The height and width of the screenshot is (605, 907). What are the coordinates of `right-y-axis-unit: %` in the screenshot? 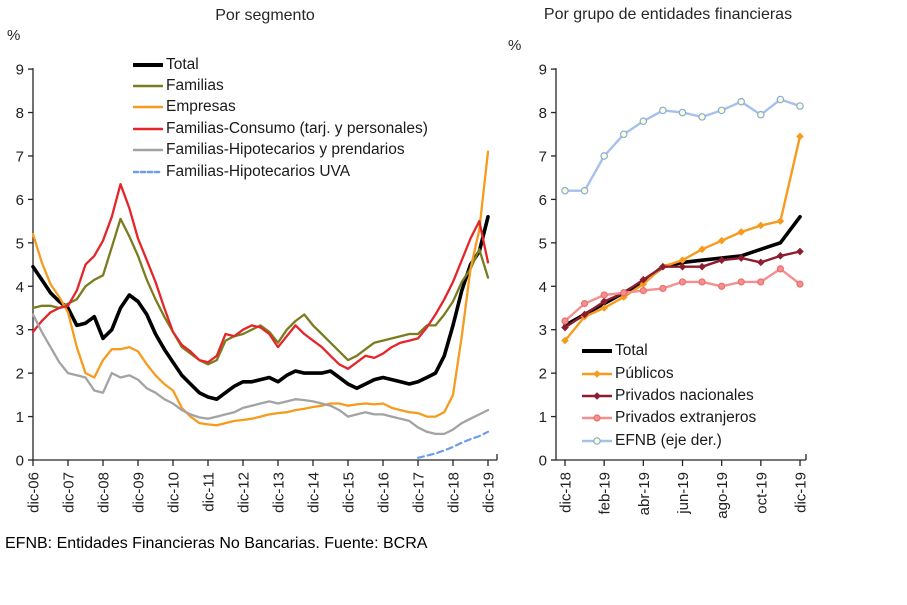 It's located at (515, 45).